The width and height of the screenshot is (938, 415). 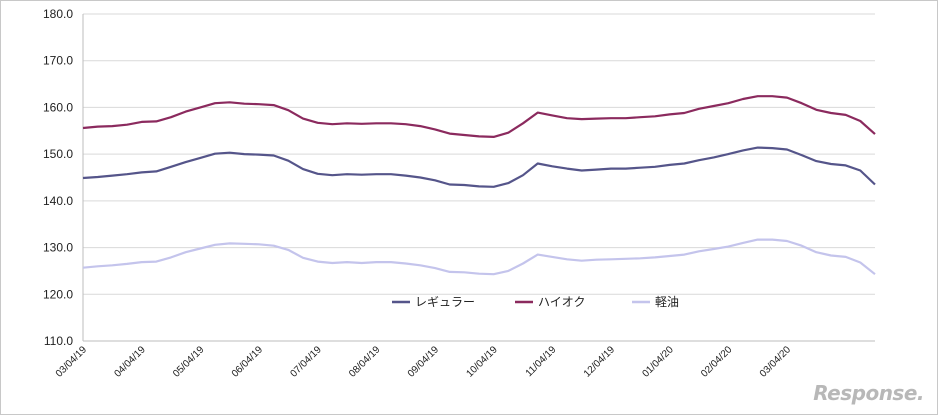 What do you see at coordinates (562, 302) in the screenshot?
I see `legend-label: ハイオク` at bounding box center [562, 302].